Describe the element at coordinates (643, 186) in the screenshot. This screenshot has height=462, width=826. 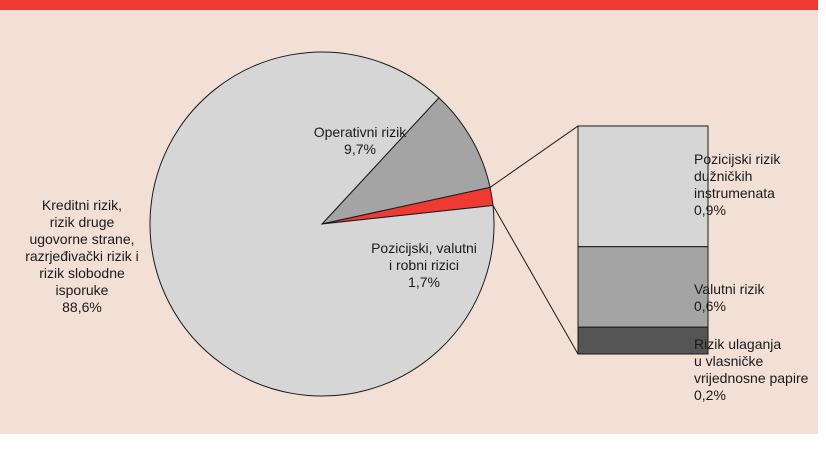
I see `bar-segment-duznicki` at that location.